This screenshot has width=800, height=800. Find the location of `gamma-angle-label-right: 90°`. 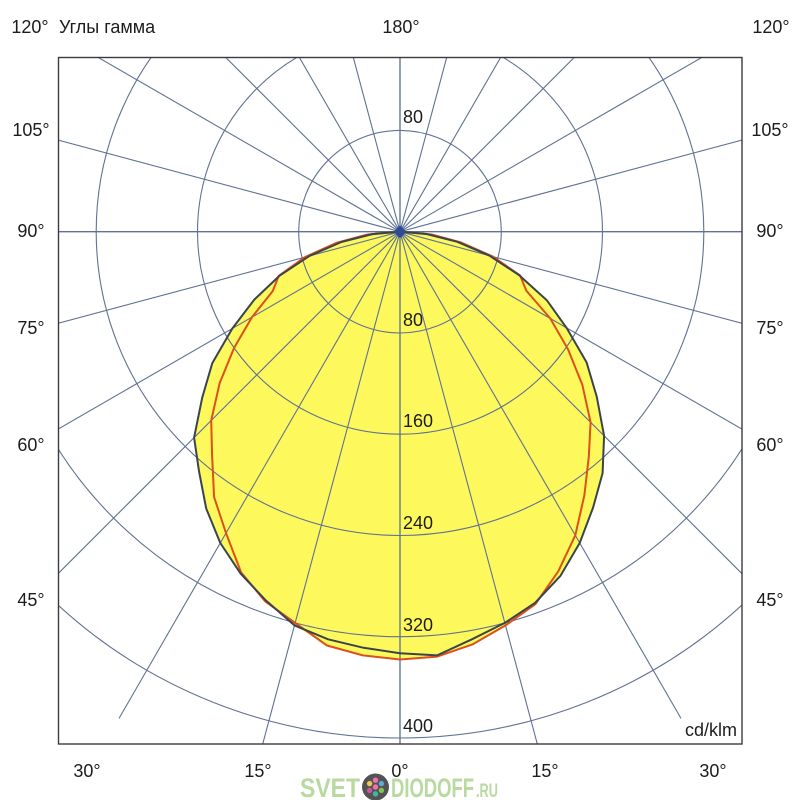

gamma-angle-label-right: 90° is located at coordinates (769, 231).